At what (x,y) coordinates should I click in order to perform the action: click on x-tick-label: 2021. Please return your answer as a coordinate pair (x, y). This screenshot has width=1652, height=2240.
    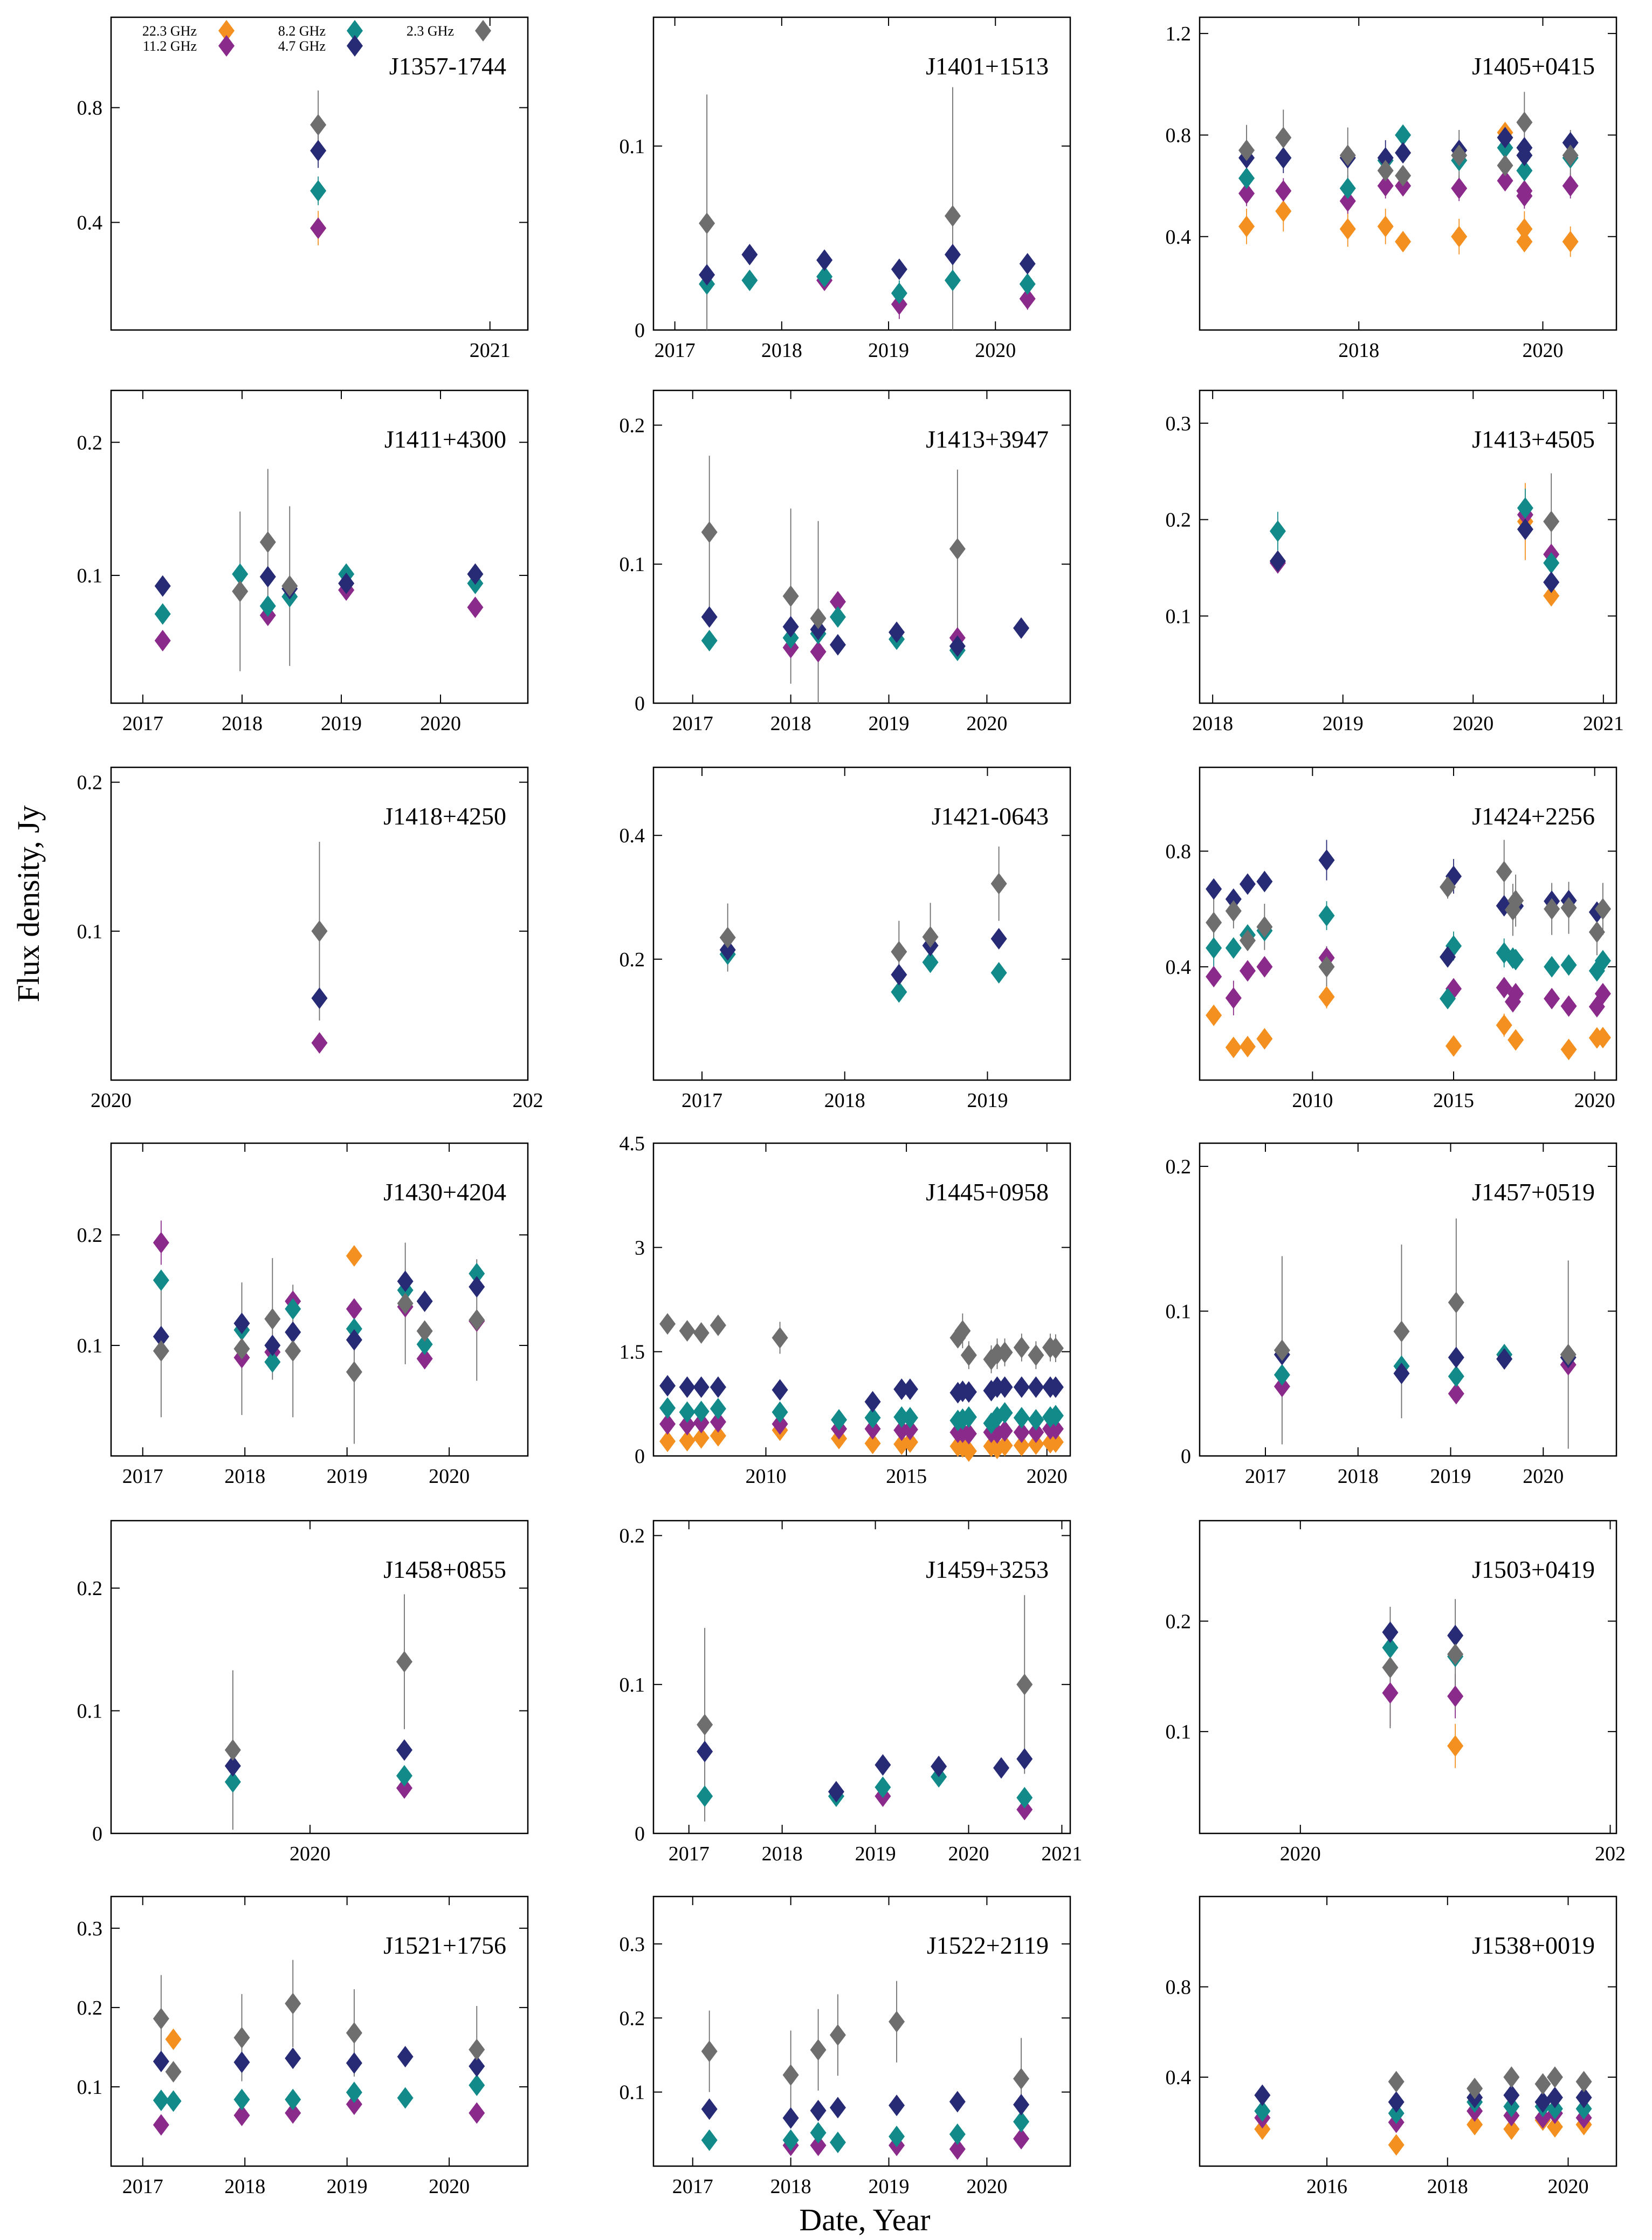
    Looking at the image, I should click on (490, 351).